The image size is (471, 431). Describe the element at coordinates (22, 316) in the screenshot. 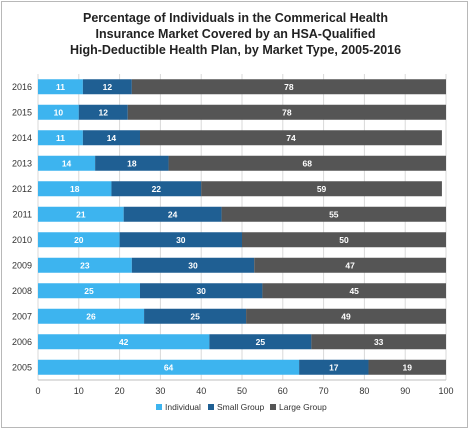

I see `y-category-label-2007: 2007` at that location.